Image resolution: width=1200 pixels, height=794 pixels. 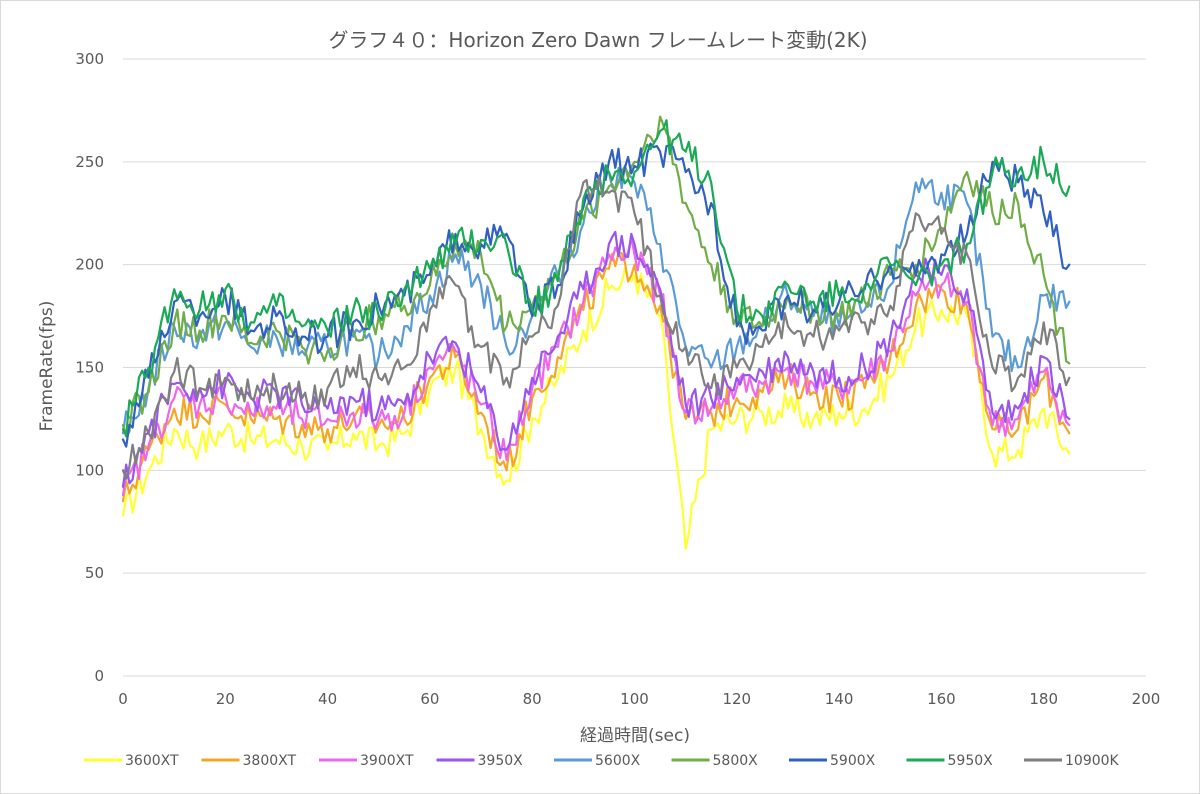 I want to click on legend-label: 5800X, so click(x=736, y=761).